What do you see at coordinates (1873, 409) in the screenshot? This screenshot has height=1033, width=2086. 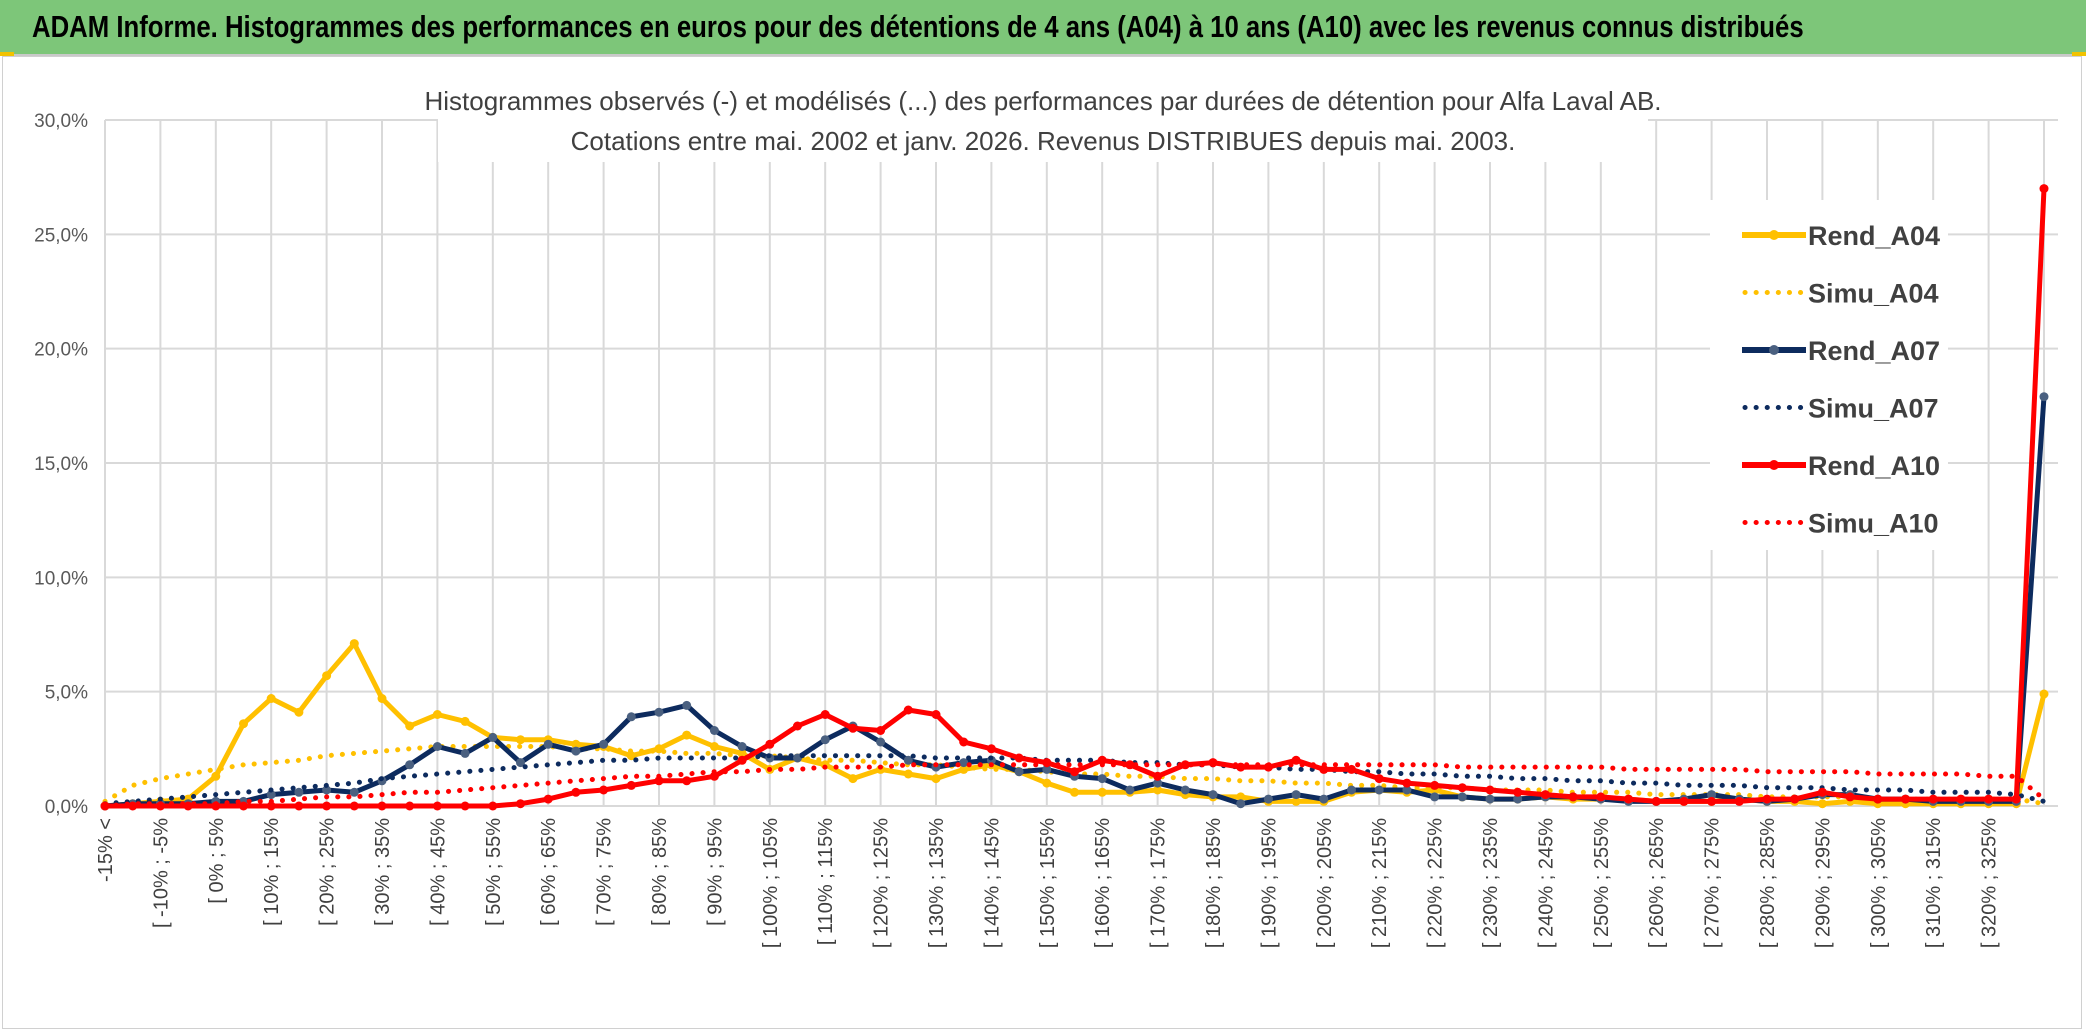 I see `legend-label-simu-a07: Simu_A07` at bounding box center [1873, 409].